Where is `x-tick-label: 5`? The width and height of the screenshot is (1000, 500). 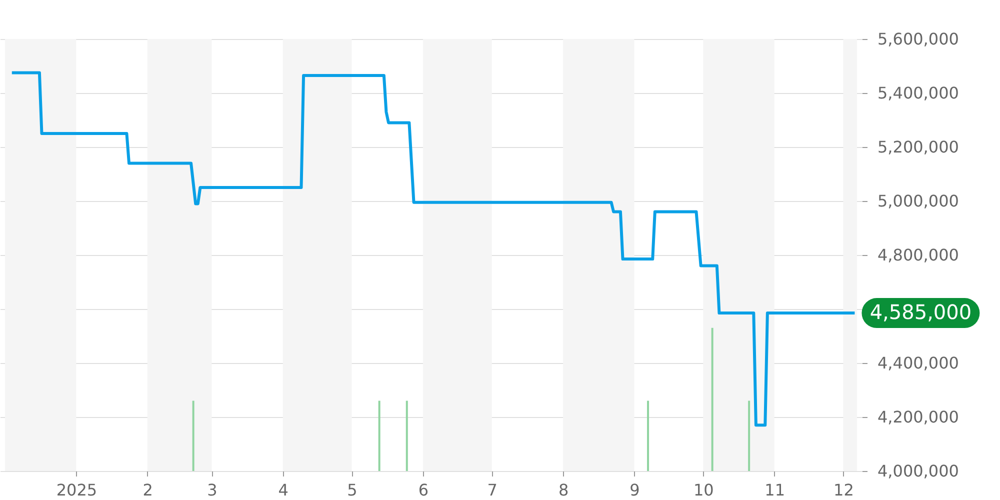
x-tick-label: 5 is located at coordinates (352, 490).